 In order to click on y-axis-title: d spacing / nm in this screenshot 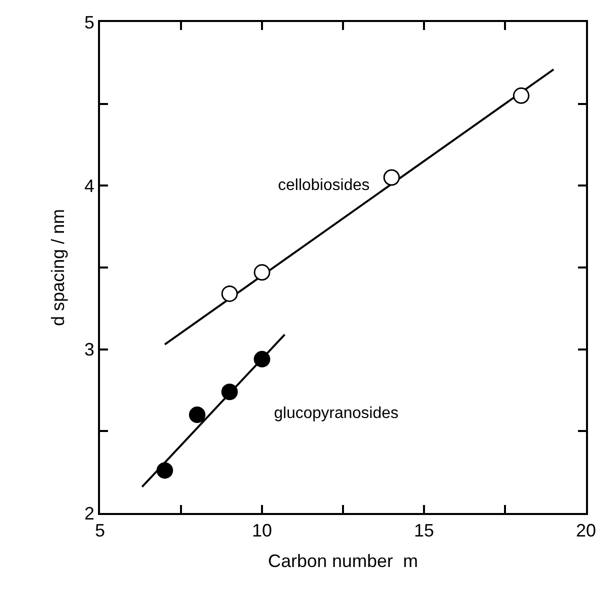, I will do `click(58, 267)`.